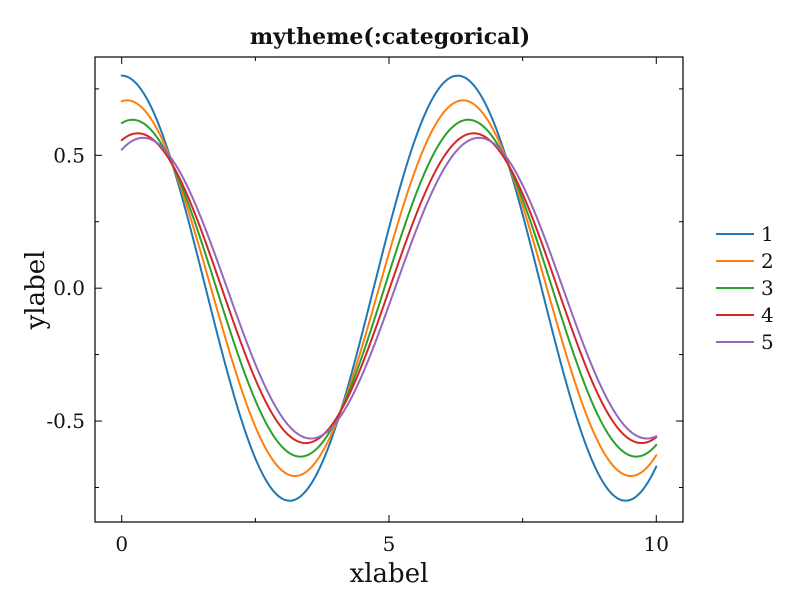 Image resolution: width=800 pixels, height=600 pixels. Describe the element at coordinates (390, 37) in the screenshot. I see `chart-title: mytheme(:categorical)` at that location.